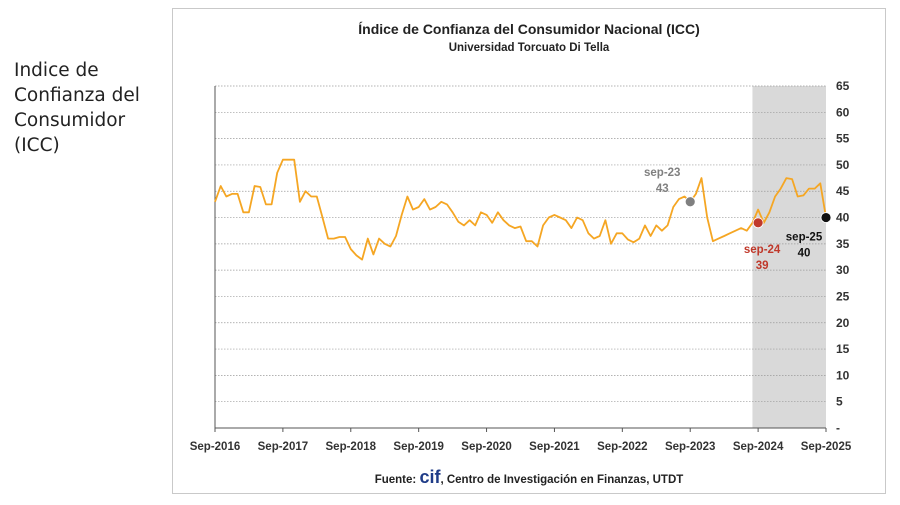 The image size is (900, 505). Describe the element at coordinates (843, 218) in the screenshot. I see `y-tick-label: 40` at that location.